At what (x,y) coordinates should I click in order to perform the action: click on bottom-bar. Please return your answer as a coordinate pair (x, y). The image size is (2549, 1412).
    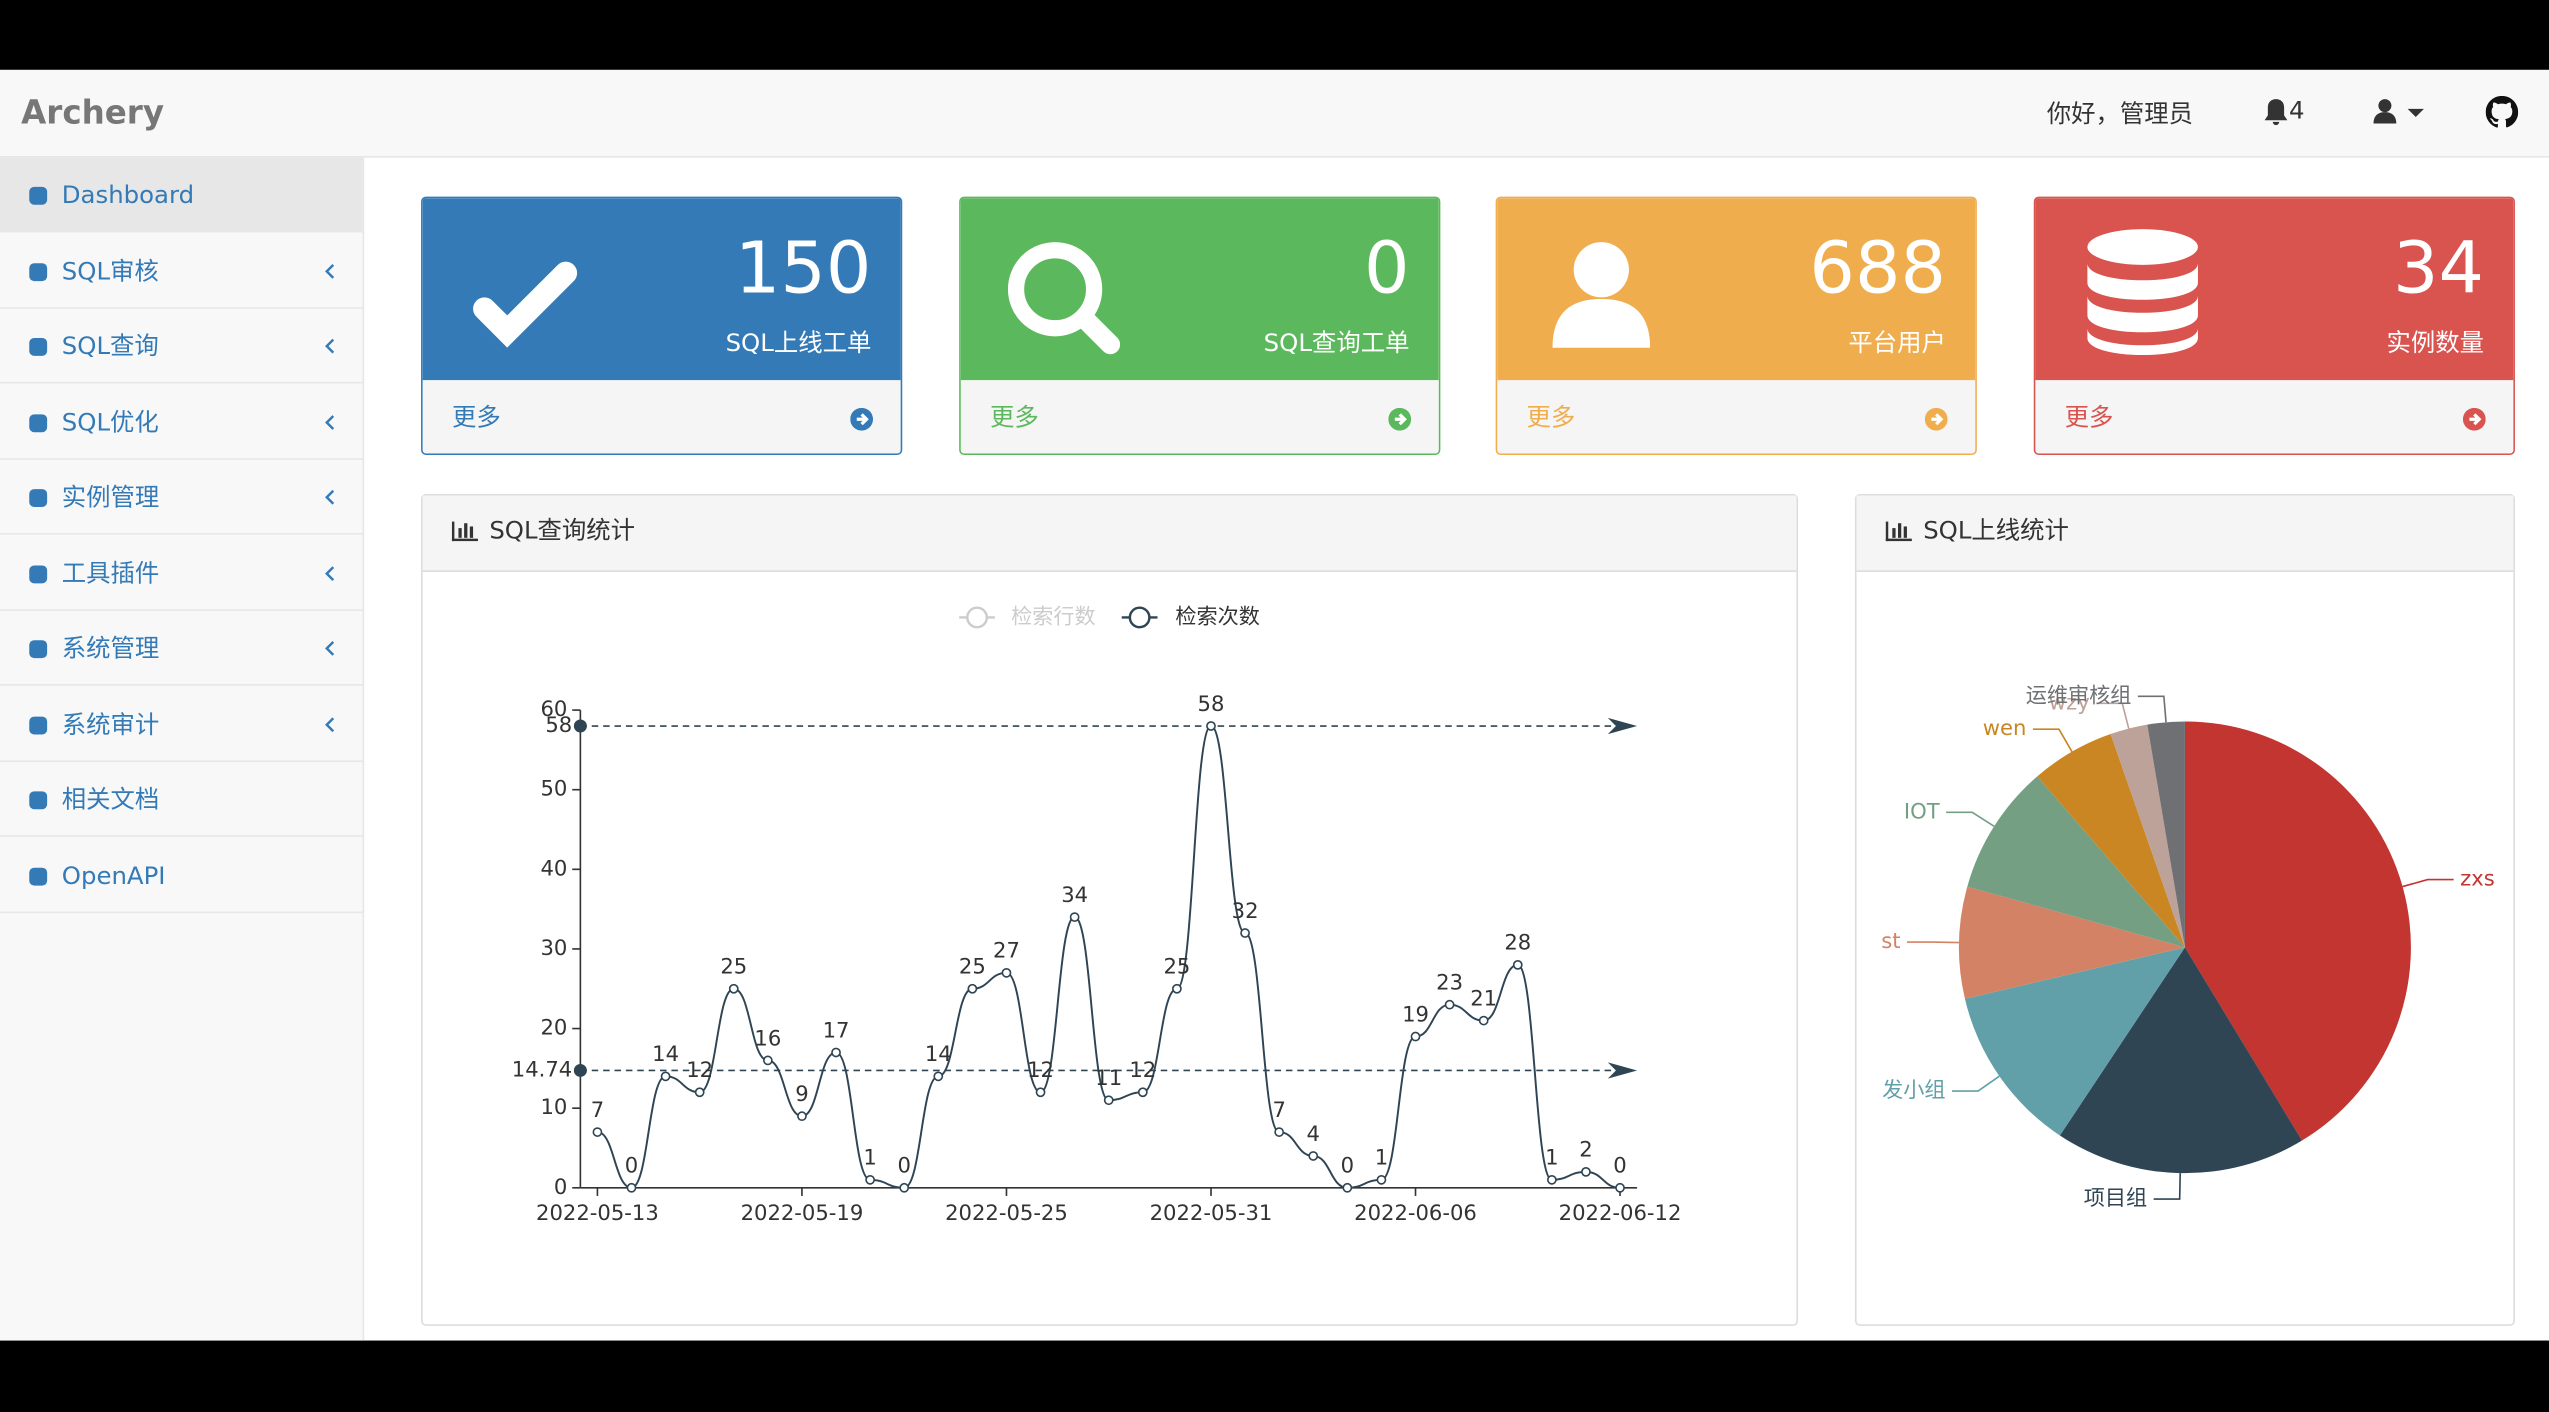
    Looking at the image, I should click on (1274, 1376).